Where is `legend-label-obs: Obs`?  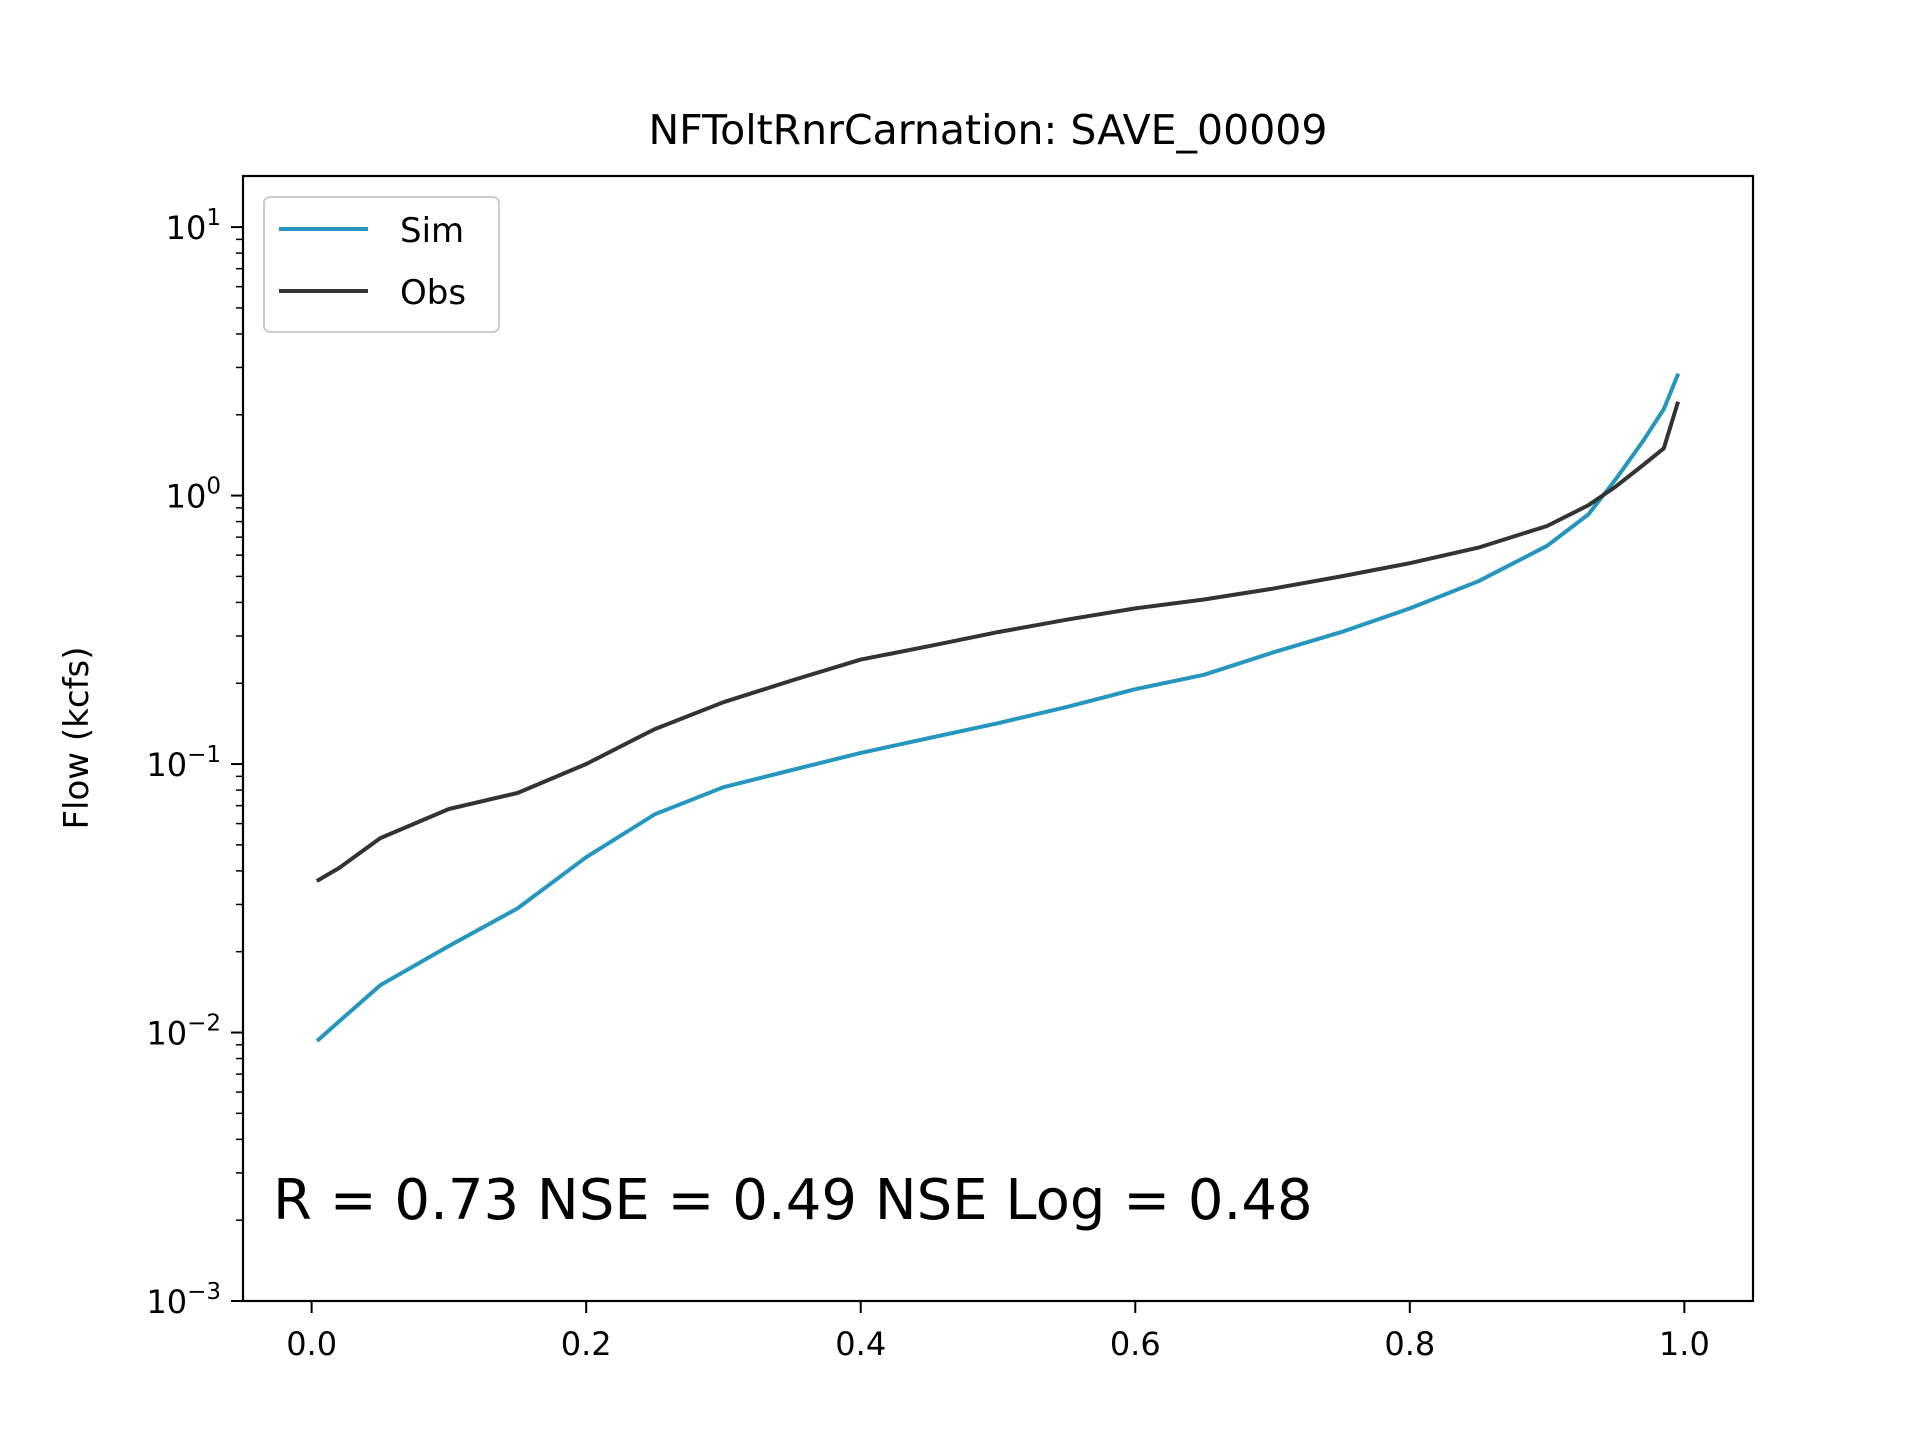
legend-label-obs: Obs is located at coordinates (433, 293).